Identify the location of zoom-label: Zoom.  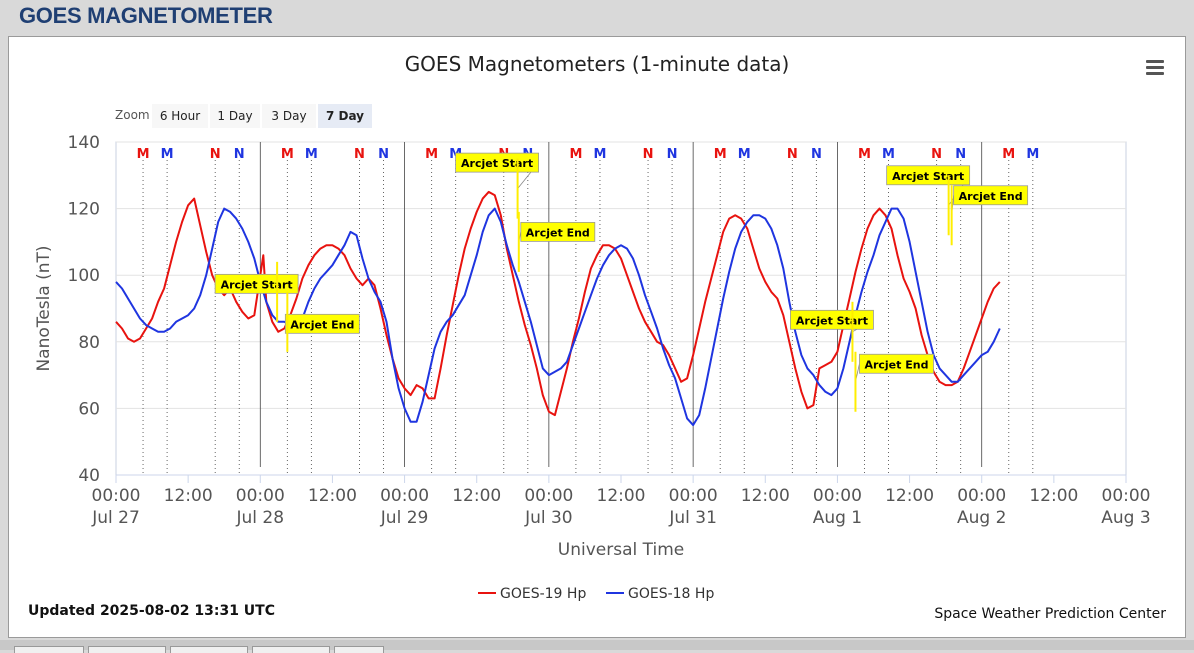
(132, 115).